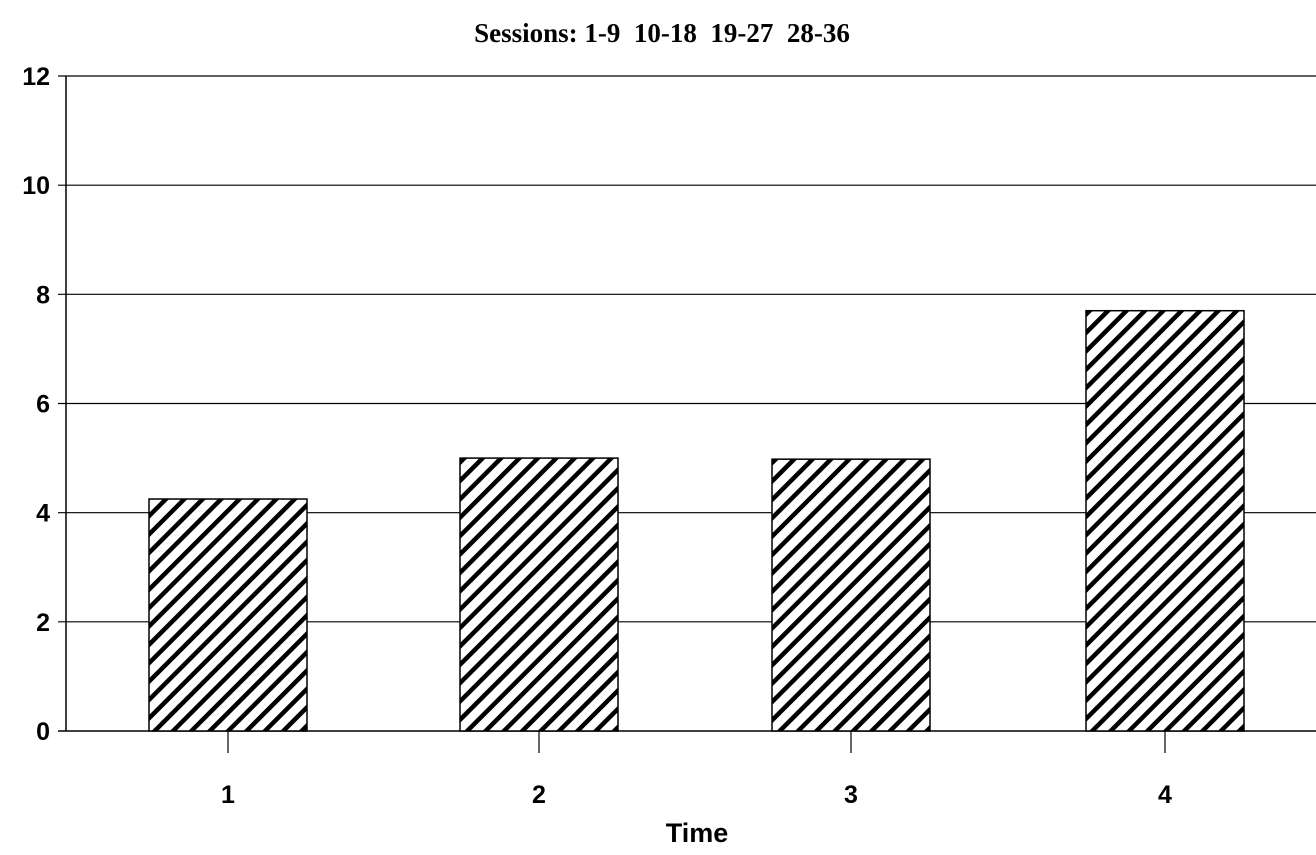  I want to click on y-tick-label: 6, so click(43, 405).